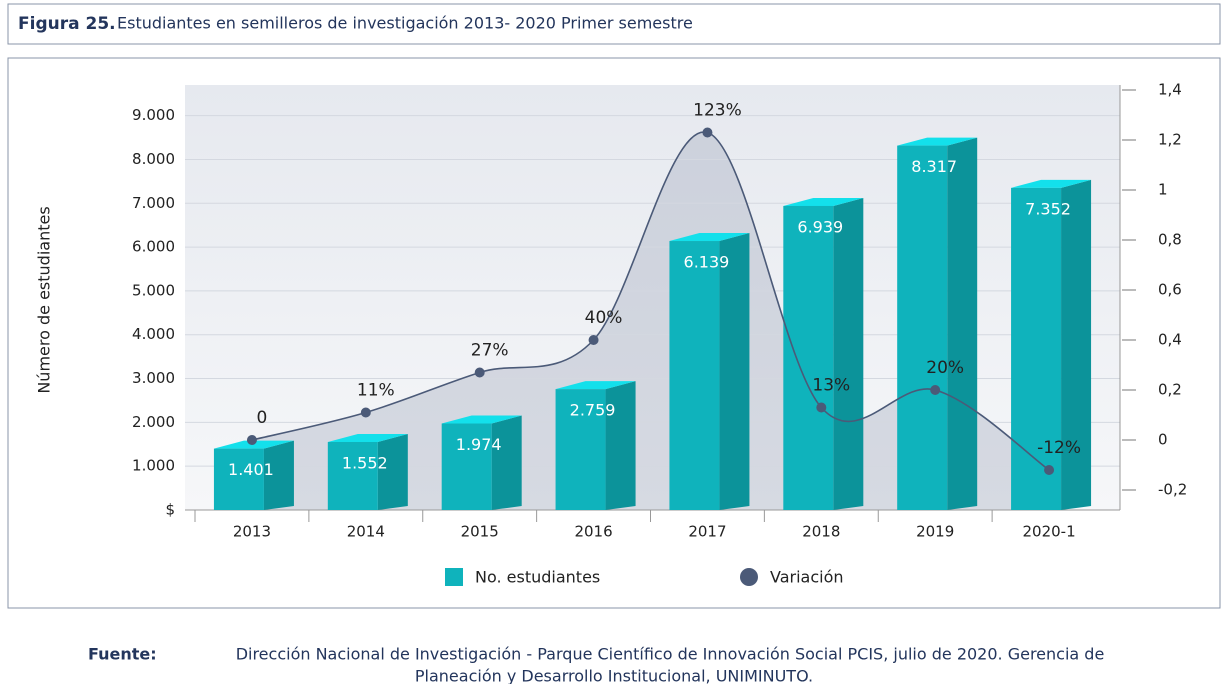 The height and width of the screenshot is (684, 1228). I want to click on y2-tick-label: 0,4, so click(1170, 340).